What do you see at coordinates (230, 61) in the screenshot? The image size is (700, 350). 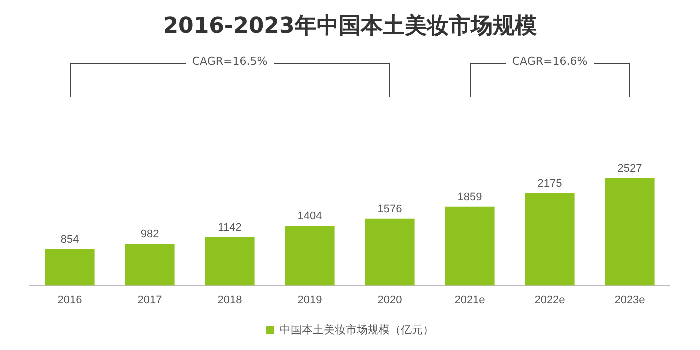 I see `text: CAGR=16.5%` at bounding box center [230, 61].